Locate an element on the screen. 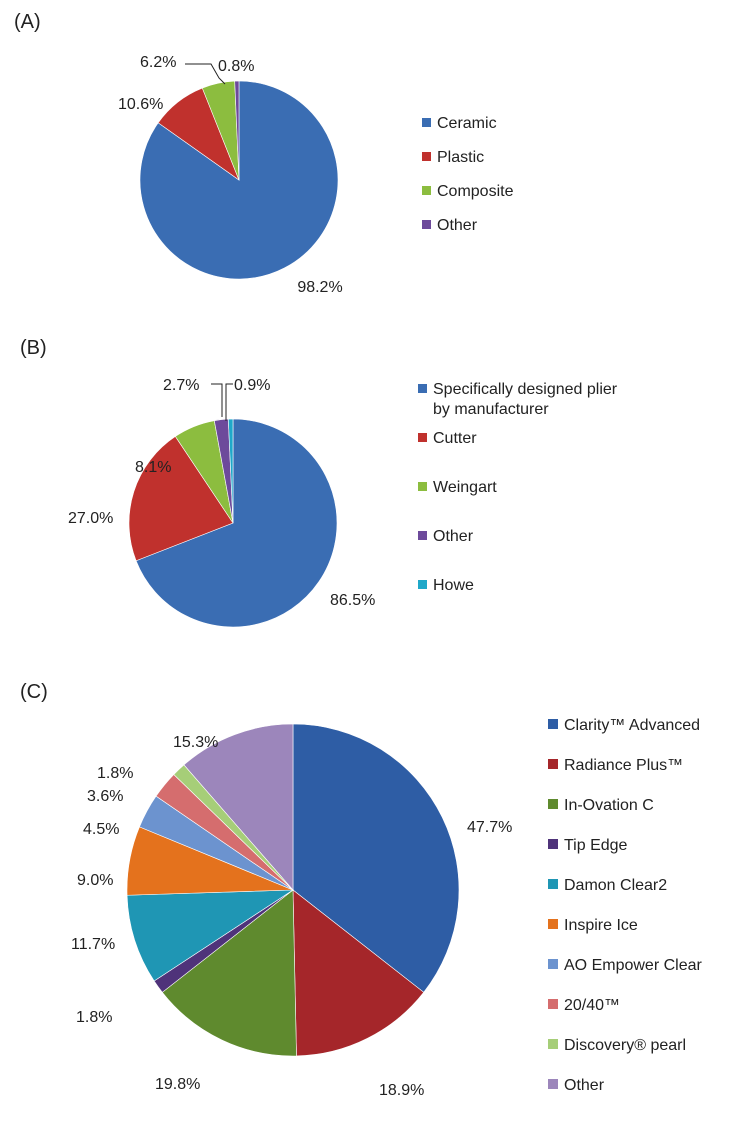  legend-swatch-howe is located at coordinates (422, 584).